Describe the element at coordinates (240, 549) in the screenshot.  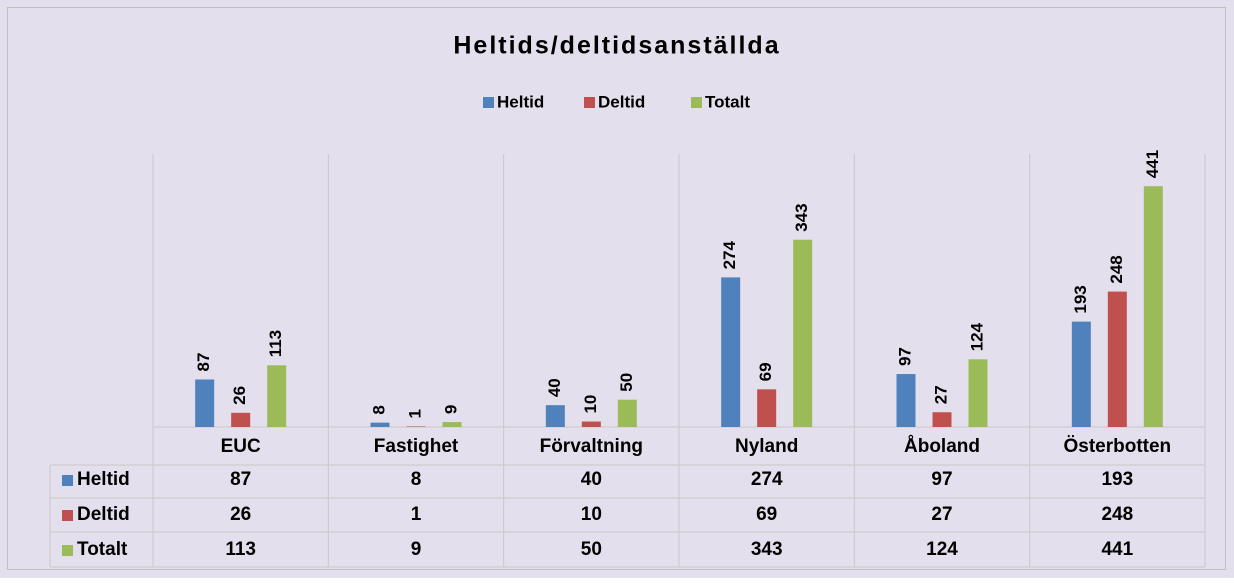
I see `table-cell: 113` at that location.